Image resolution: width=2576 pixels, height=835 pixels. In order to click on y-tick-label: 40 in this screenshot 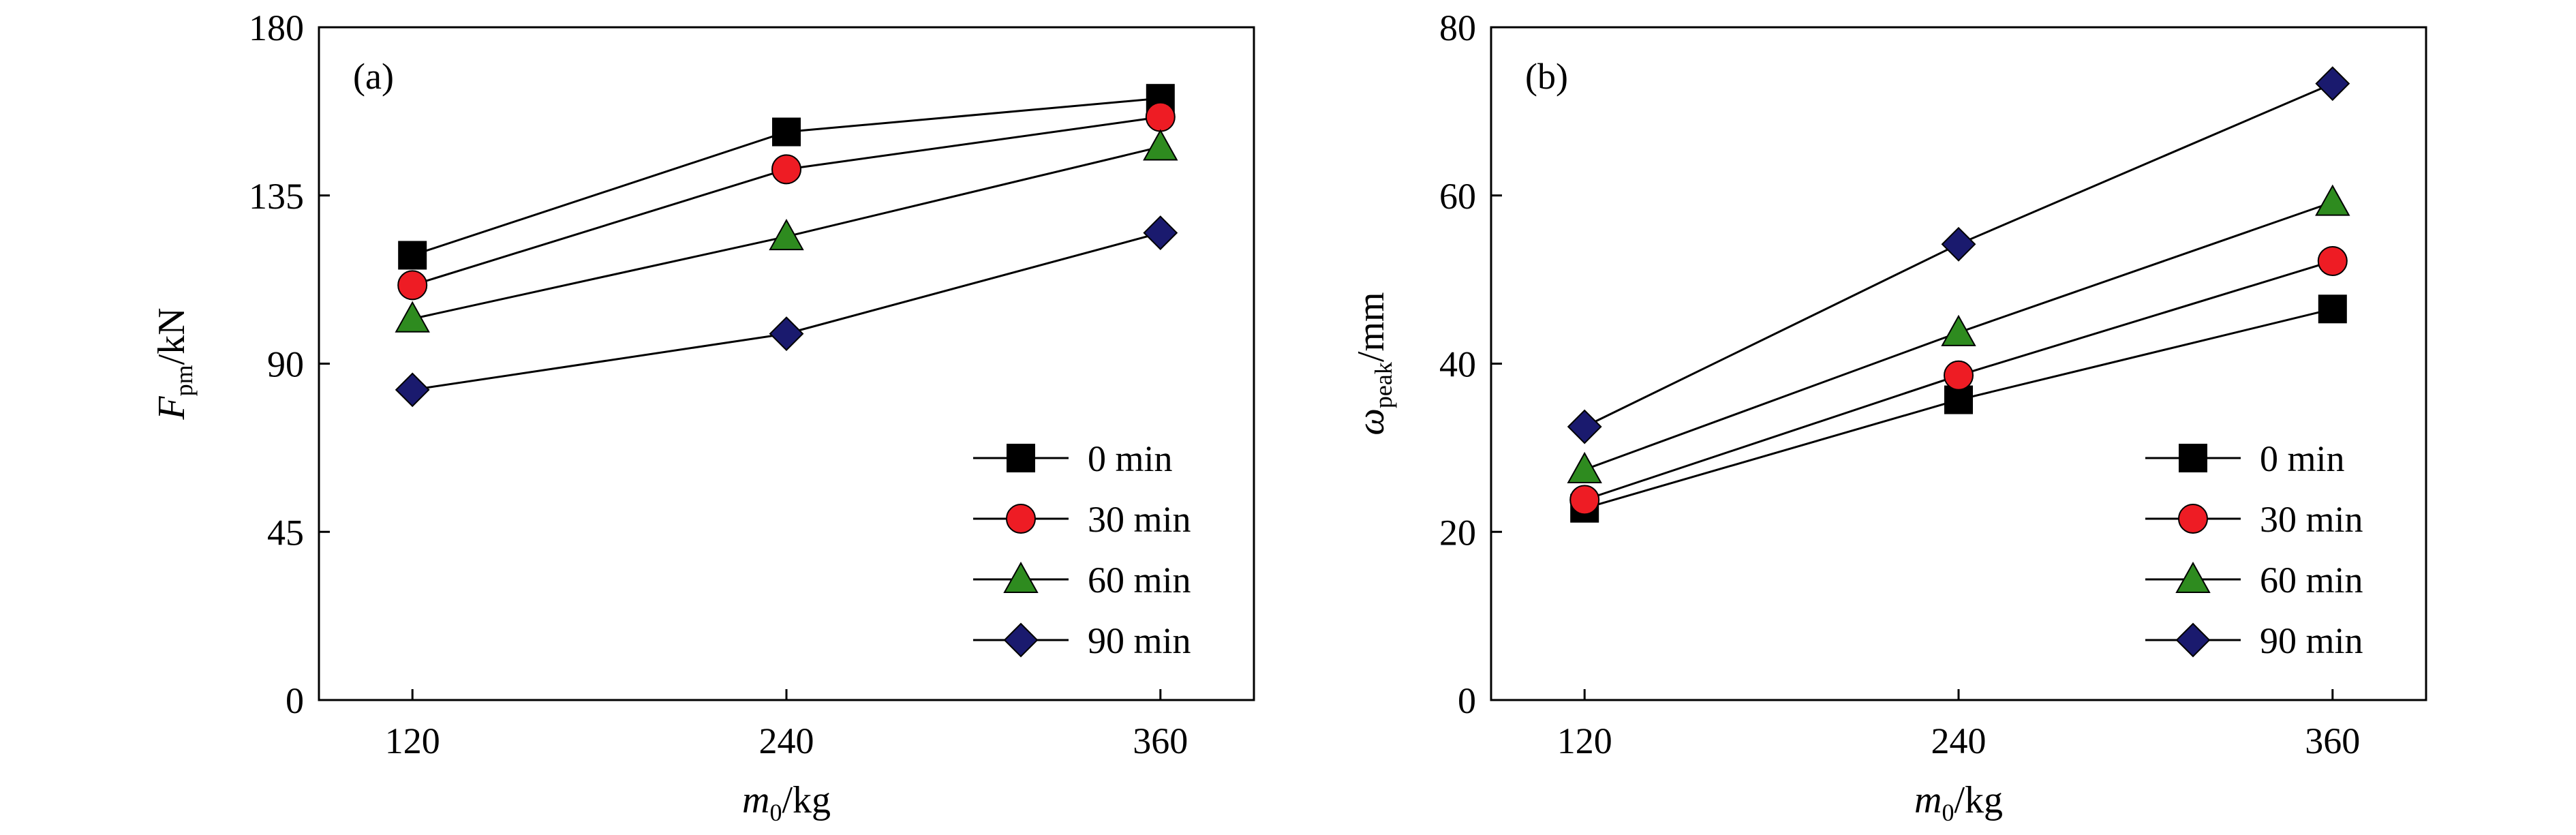, I will do `click(1457, 364)`.